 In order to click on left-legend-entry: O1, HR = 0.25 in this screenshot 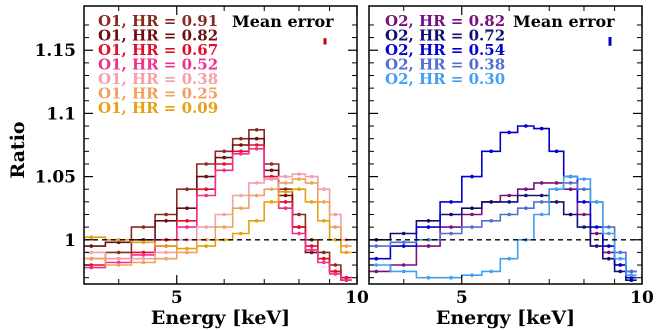, I will do `click(158, 94)`.